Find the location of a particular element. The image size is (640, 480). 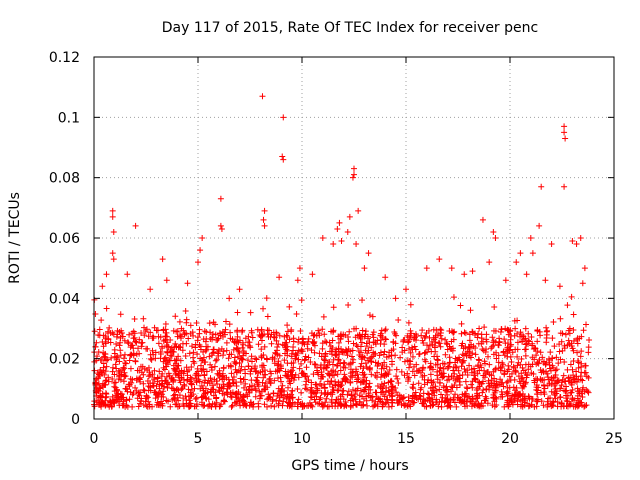

x-tick-label: 5 is located at coordinates (198, 439).